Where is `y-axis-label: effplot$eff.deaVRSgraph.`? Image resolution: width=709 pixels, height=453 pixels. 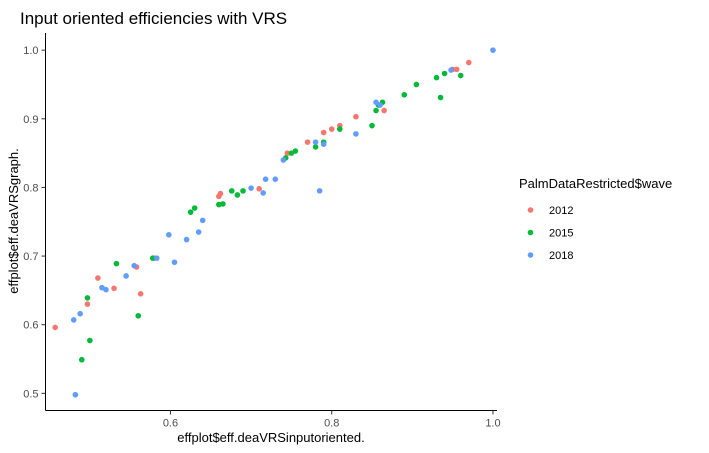 y-axis-label: effplot$eff.deaVRSgraph. is located at coordinates (13, 221).